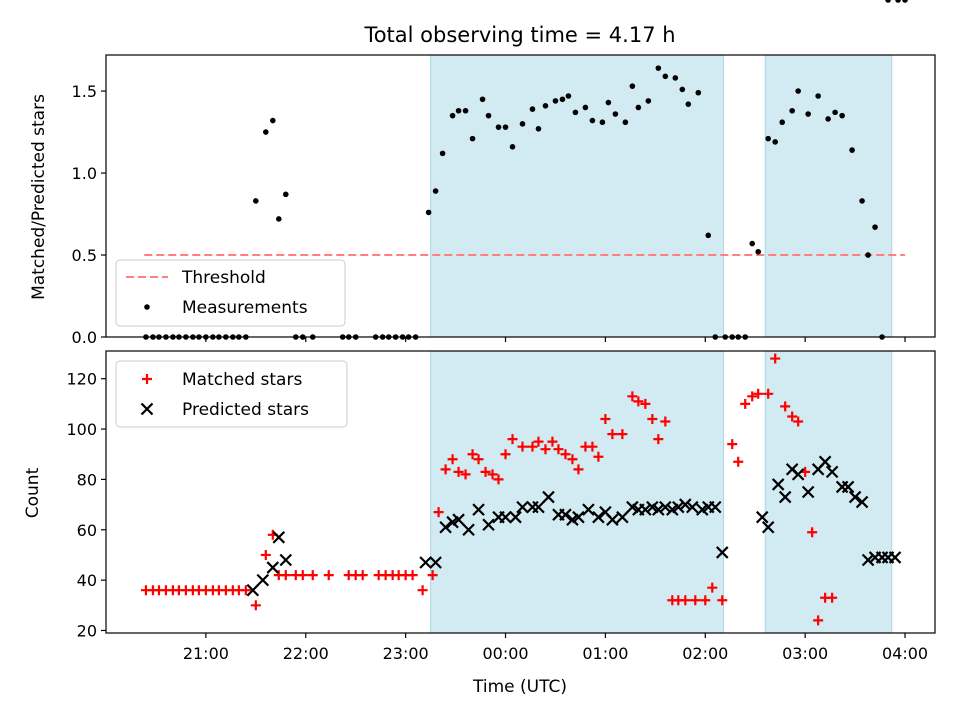  What do you see at coordinates (147, 307) in the screenshot?
I see `legend-measurement-swatch` at bounding box center [147, 307].